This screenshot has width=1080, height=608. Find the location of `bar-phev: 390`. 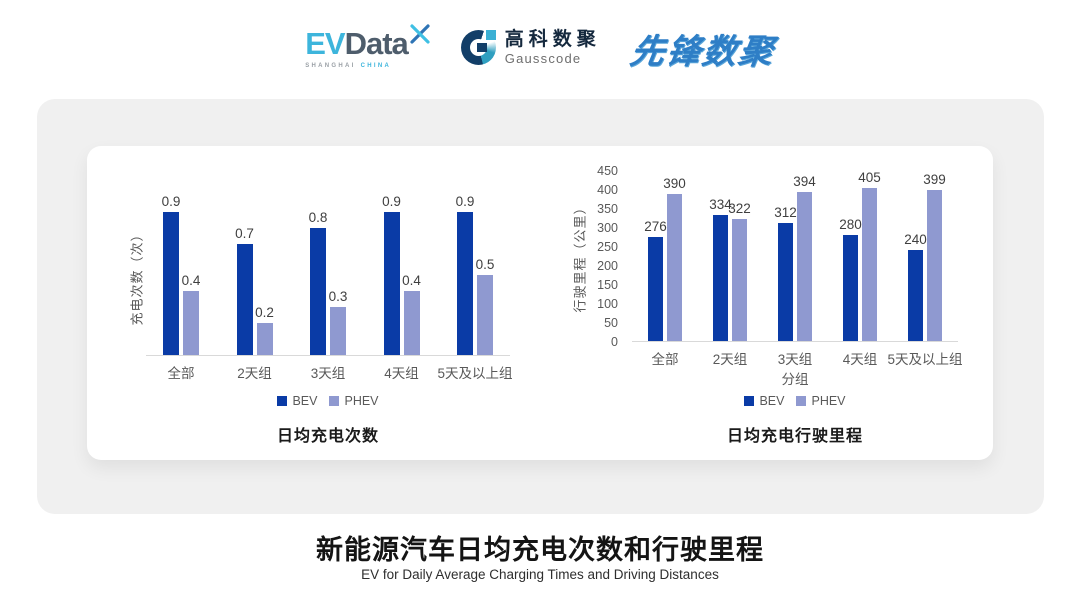

bar-phev: 390 is located at coordinates (674, 258).